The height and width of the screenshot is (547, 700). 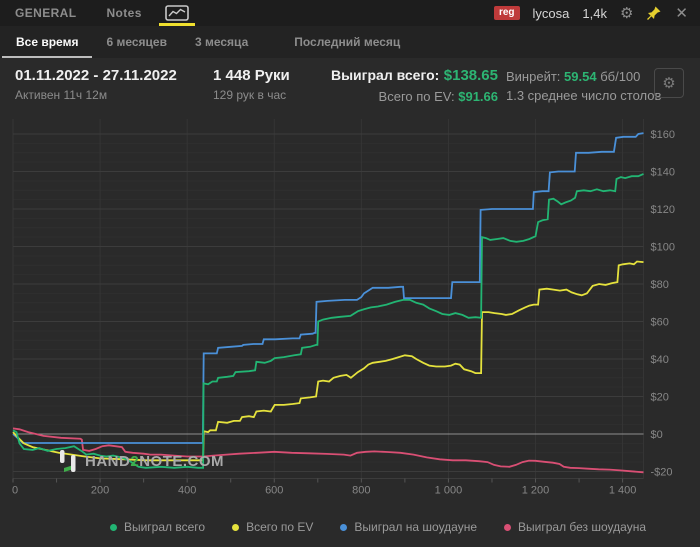 What do you see at coordinates (660, 285) in the screenshot?
I see `y-axis-label: $80` at bounding box center [660, 285].